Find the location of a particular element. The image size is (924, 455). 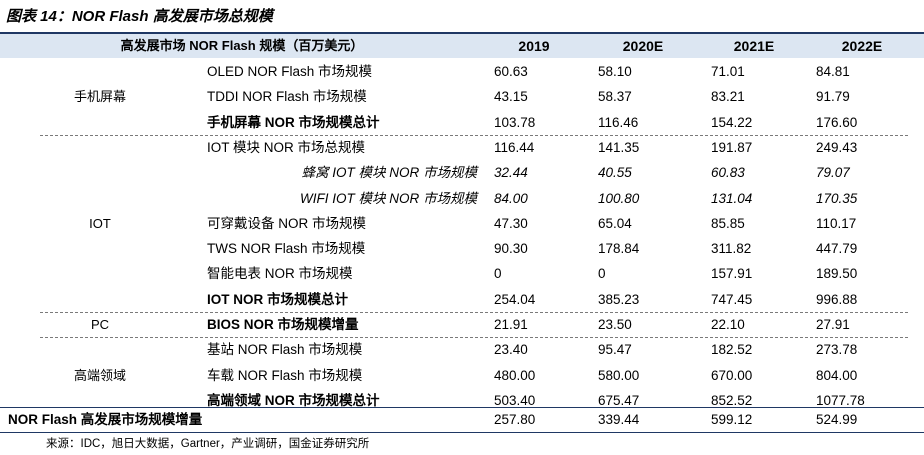

row-value-2020e: 100.80 is located at coordinates (619, 198).